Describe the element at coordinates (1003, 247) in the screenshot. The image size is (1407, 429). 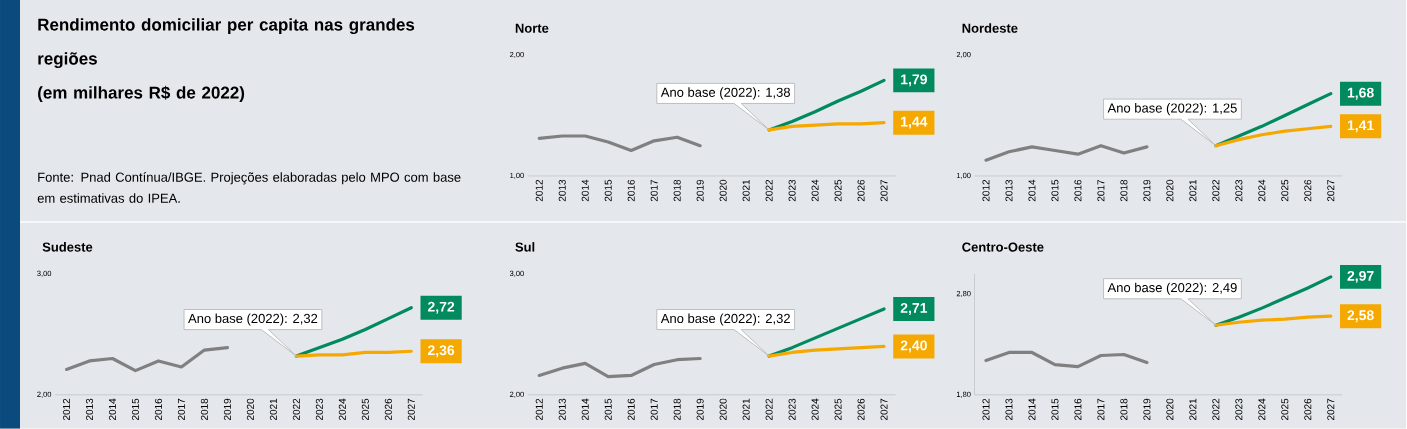
I see `chart-title: Centro-Oeste` at that location.